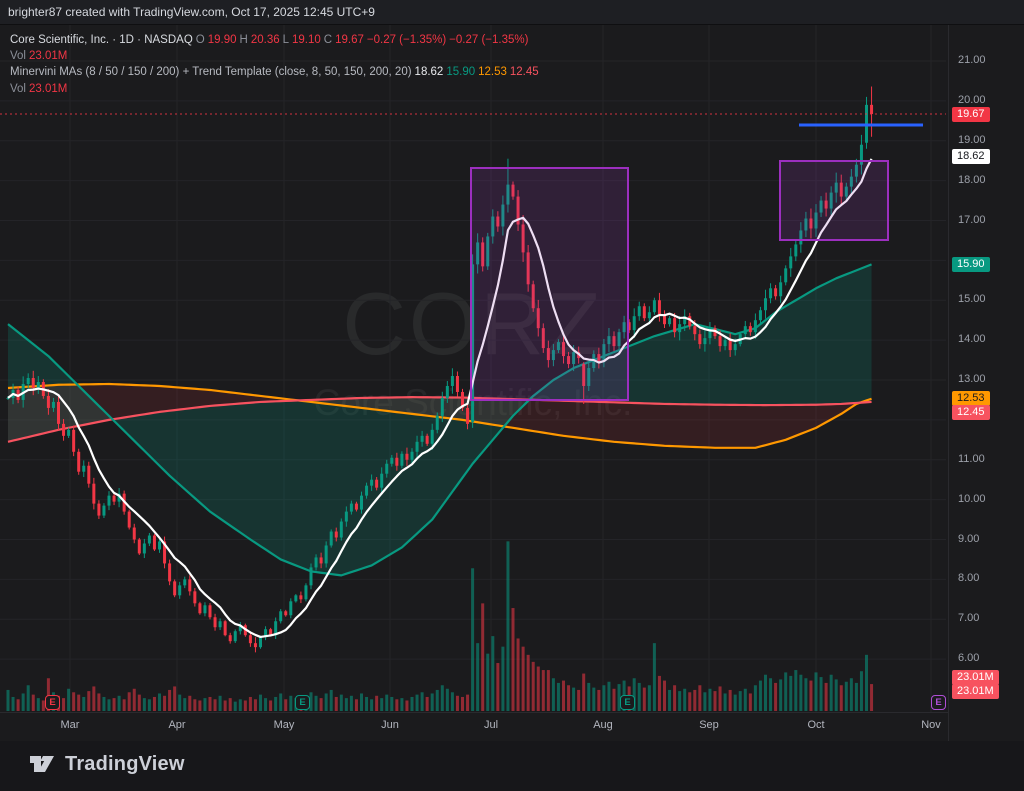  Describe the element at coordinates (276, 56) in the screenshot. I see `legend-volume-row-1: Vol 23.01M` at that location.